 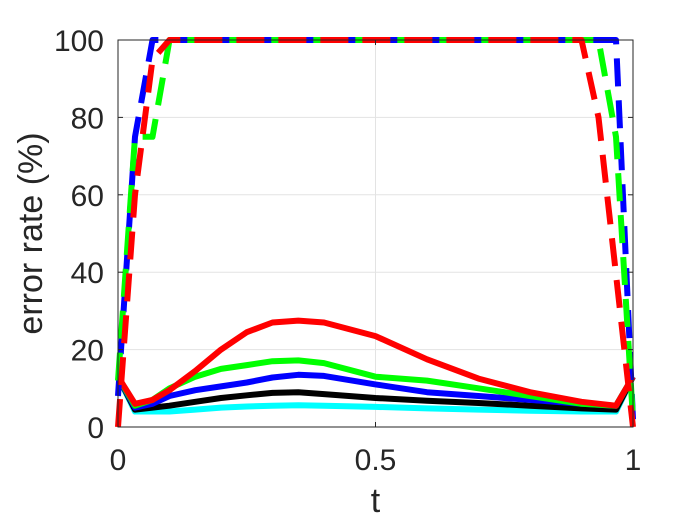 What do you see at coordinates (118, 460) in the screenshot?
I see `x-tick-label: 0` at bounding box center [118, 460].